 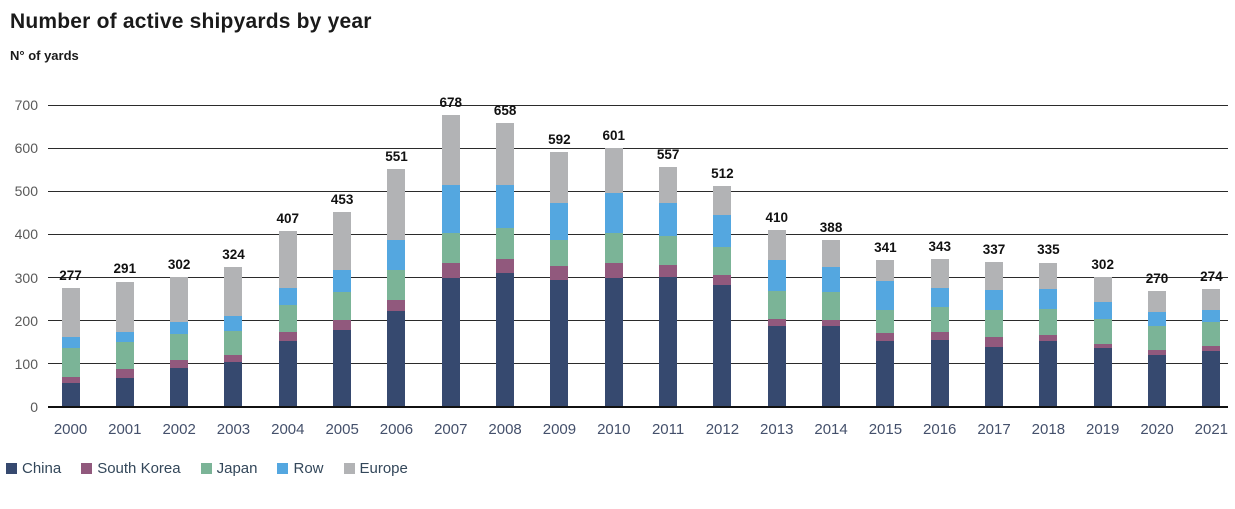 I want to click on bar-2005-segment-row, so click(x=342, y=281).